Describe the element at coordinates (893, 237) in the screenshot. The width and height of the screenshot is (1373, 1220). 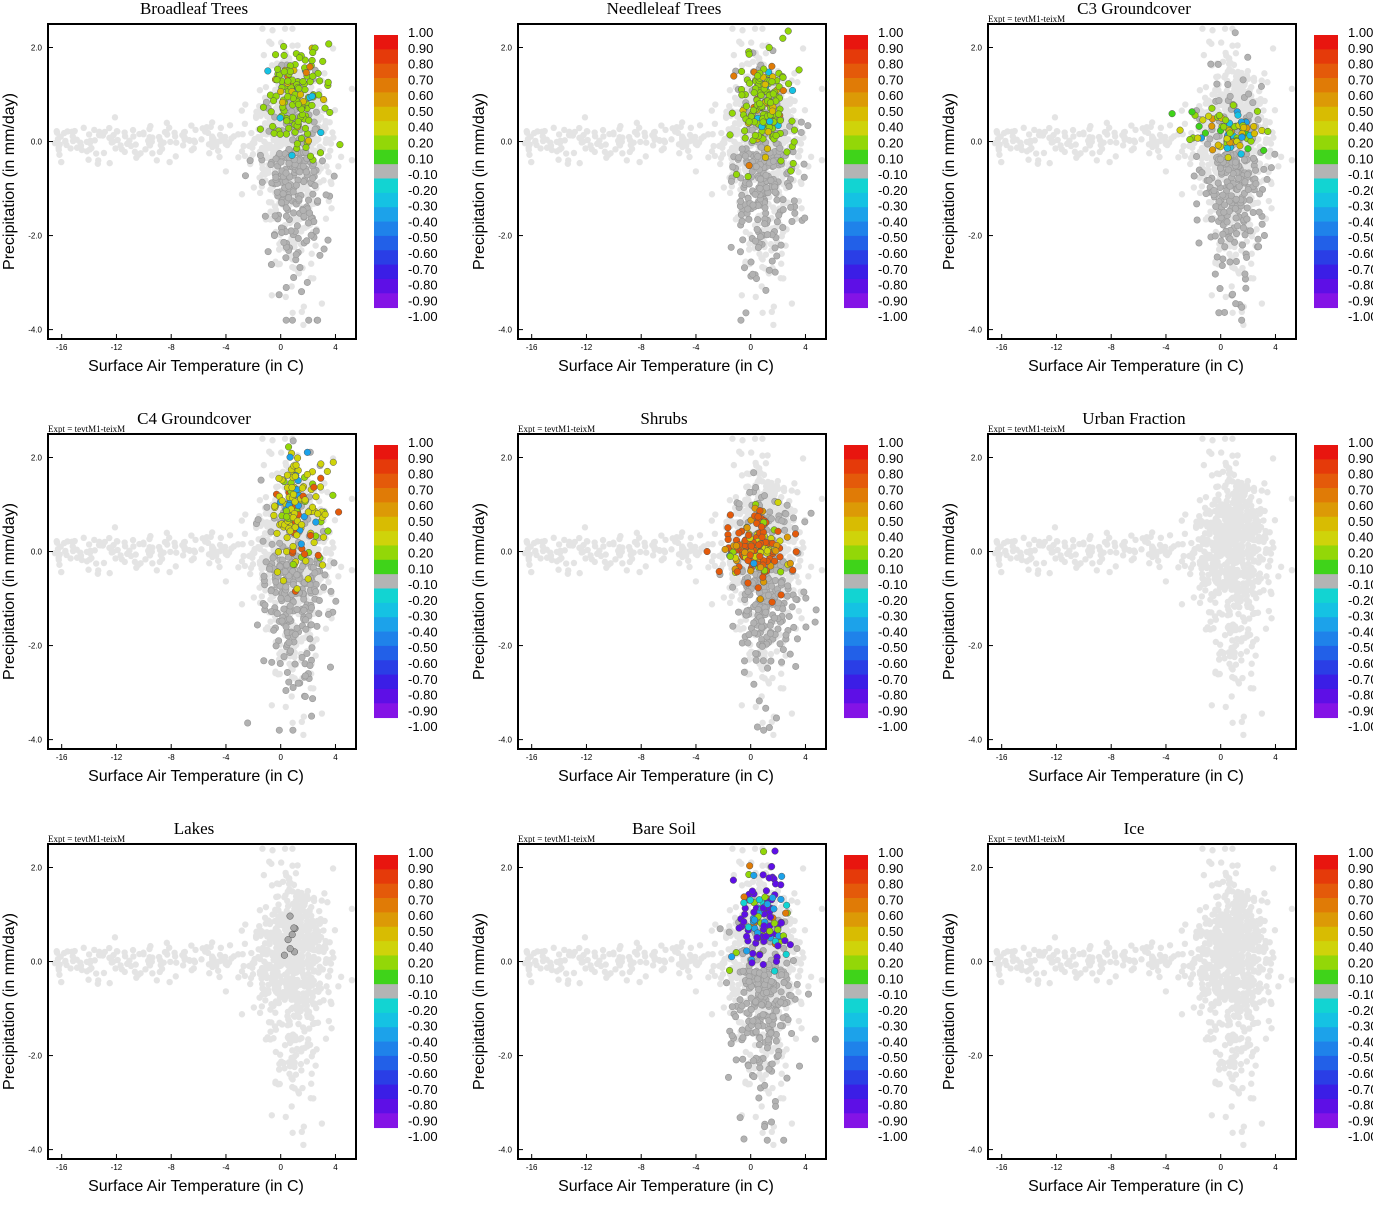
I see `colorbar-label: -0.50` at that location.